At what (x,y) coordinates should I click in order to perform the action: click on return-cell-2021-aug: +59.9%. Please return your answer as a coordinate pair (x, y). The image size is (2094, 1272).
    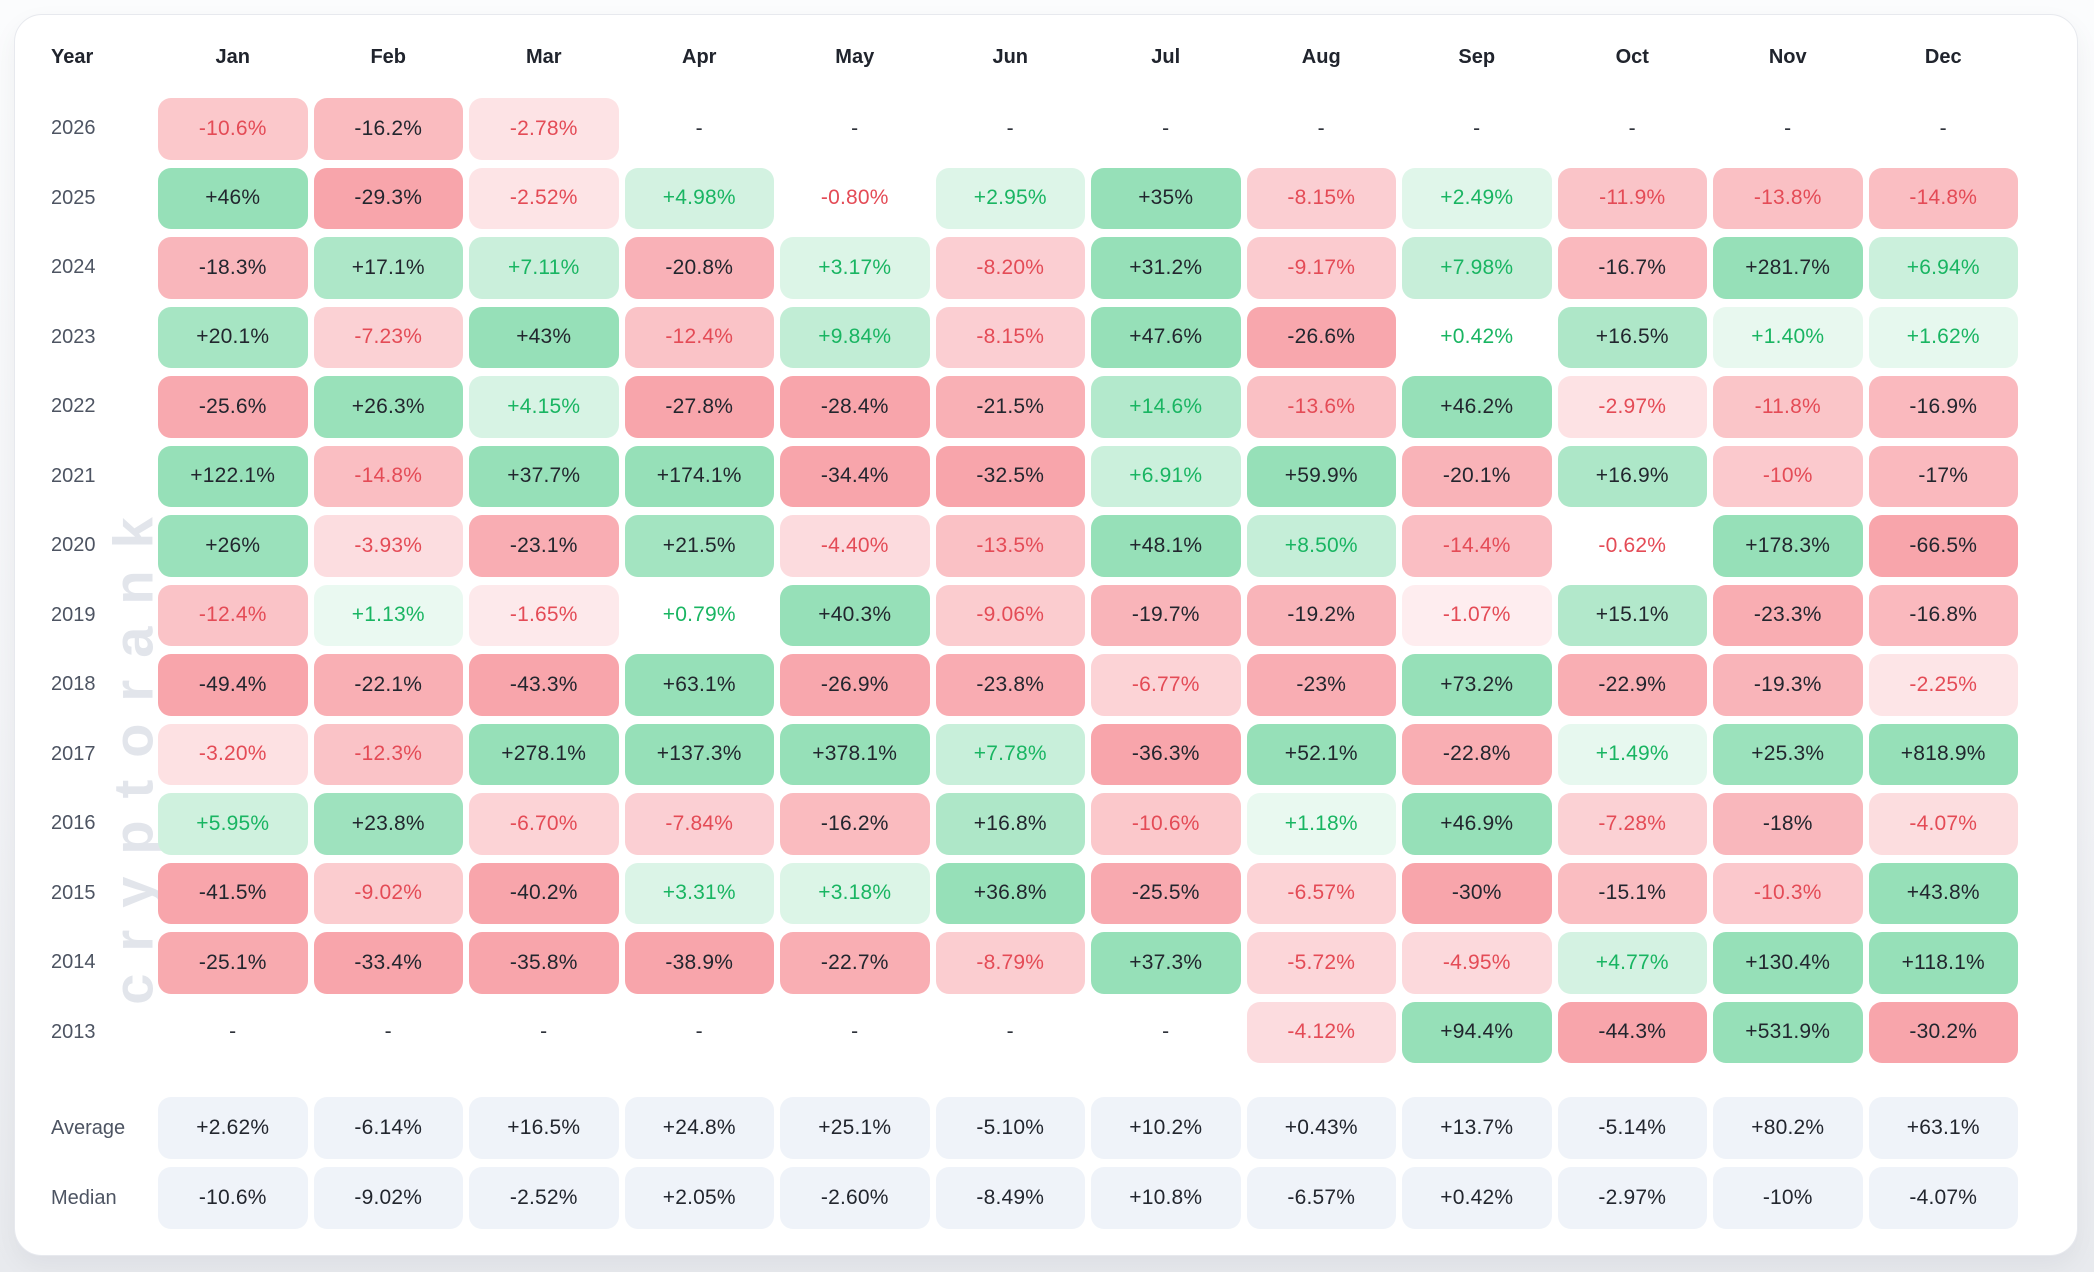
    Looking at the image, I should click on (1321, 476).